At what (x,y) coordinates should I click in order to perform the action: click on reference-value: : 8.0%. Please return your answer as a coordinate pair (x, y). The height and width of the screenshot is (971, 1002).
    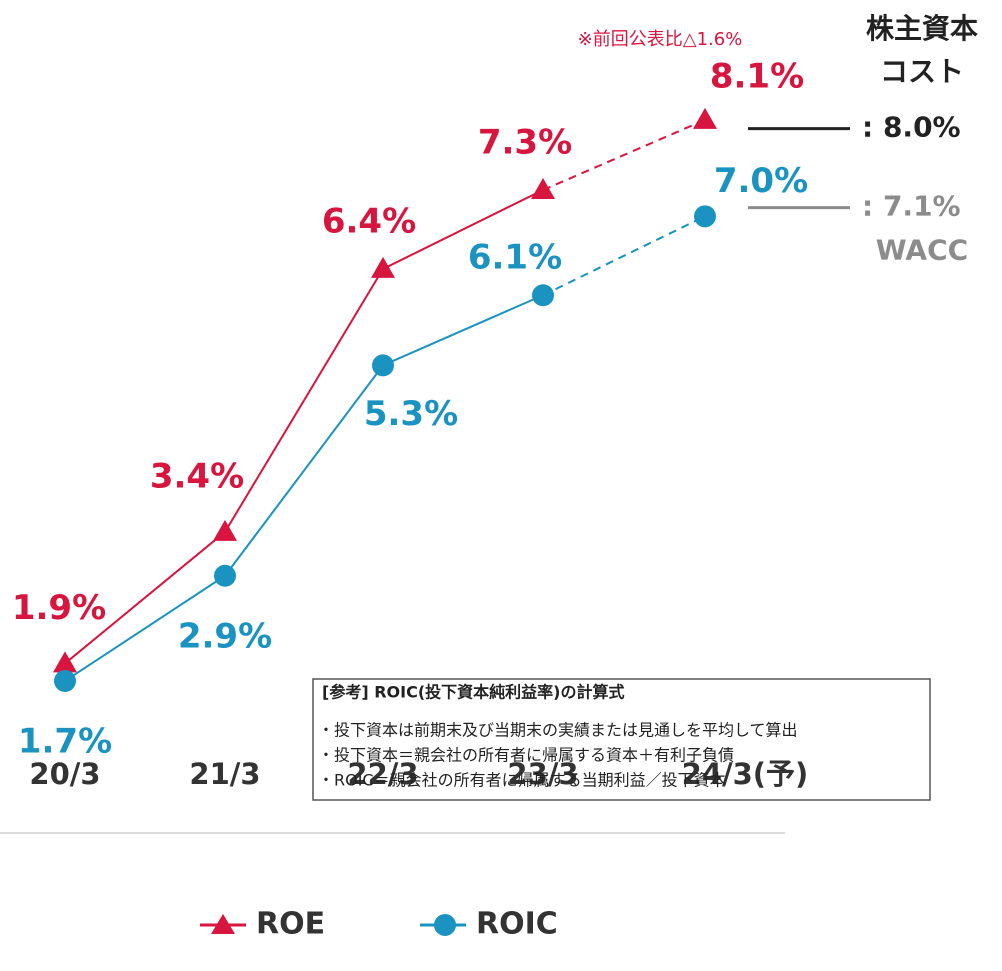
    Looking at the image, I should click on (911, 127).